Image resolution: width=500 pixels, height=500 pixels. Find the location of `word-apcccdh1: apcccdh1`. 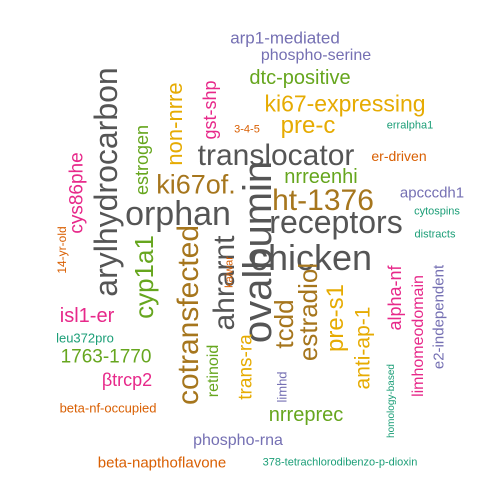

word-apcccdh1: apcccdh1 is located at coordinates (432, 193).